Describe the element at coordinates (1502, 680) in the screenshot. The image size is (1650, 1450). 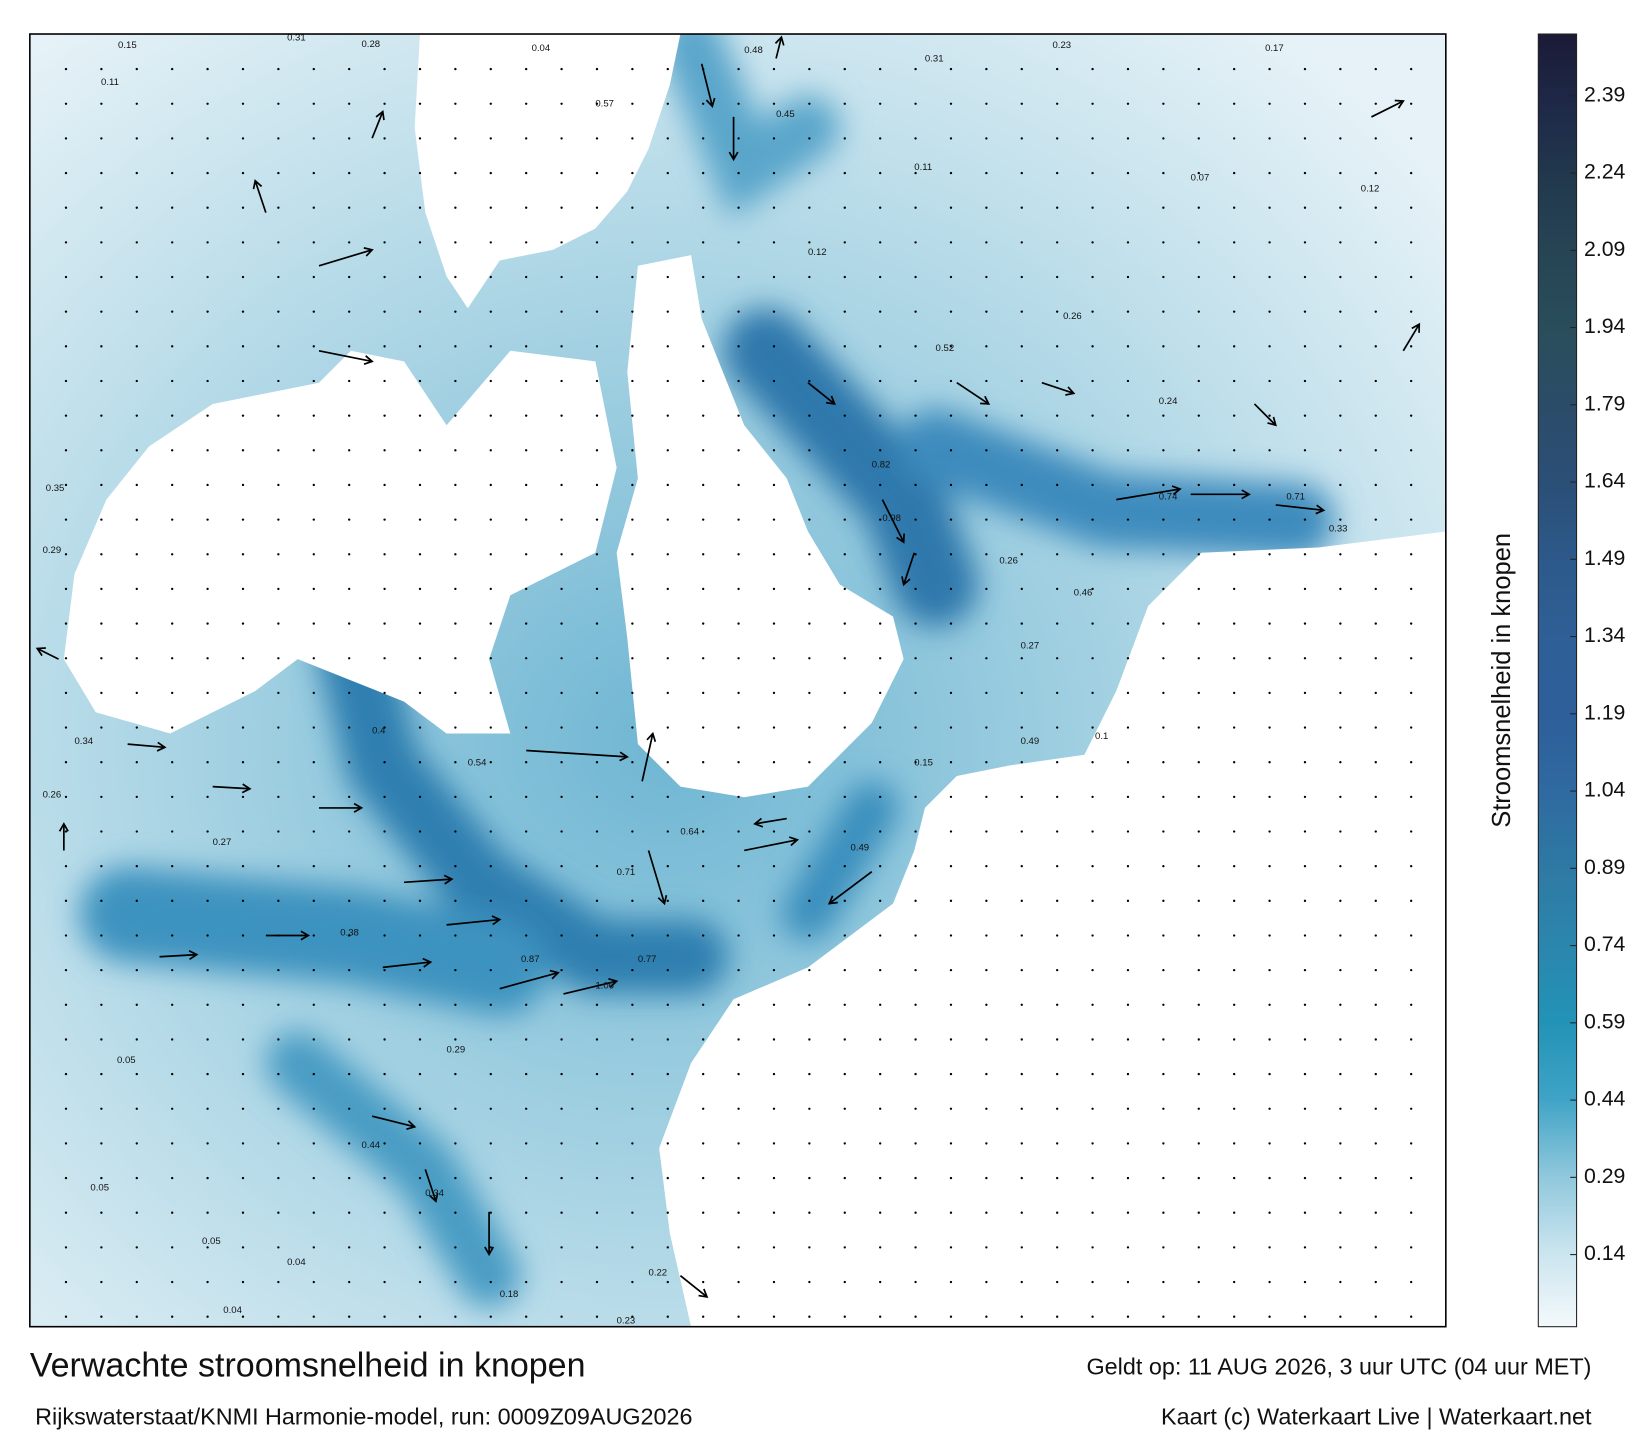
I see `colorbar-label: Stroomsnelheid in knopen` at that location.